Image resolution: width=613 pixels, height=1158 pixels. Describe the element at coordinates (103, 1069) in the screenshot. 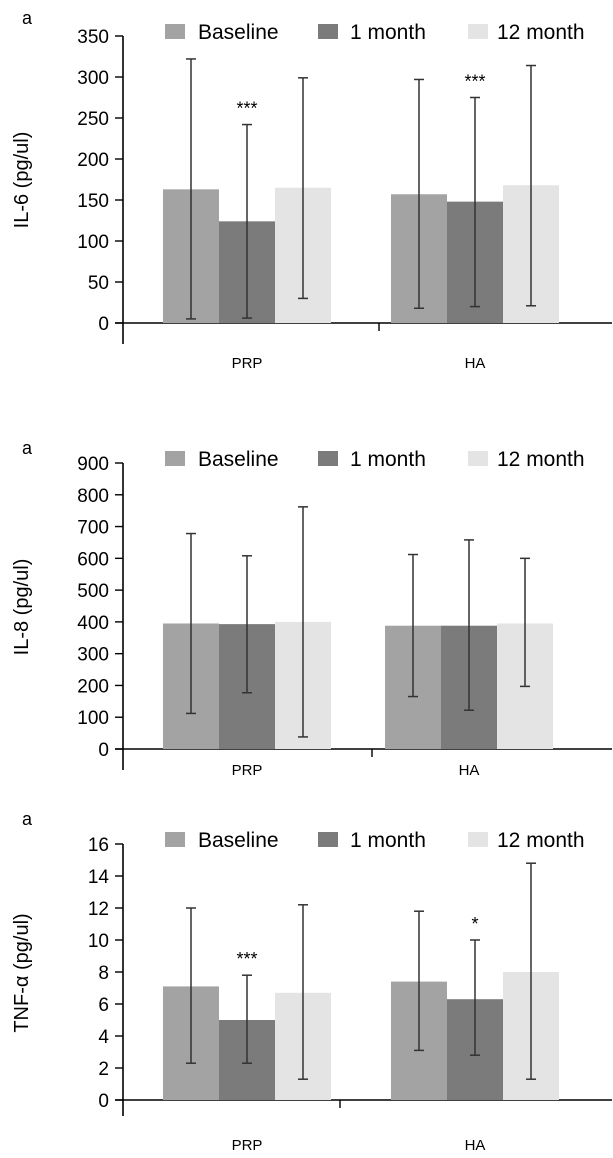

I see `y-tick-label: 2` at that location.